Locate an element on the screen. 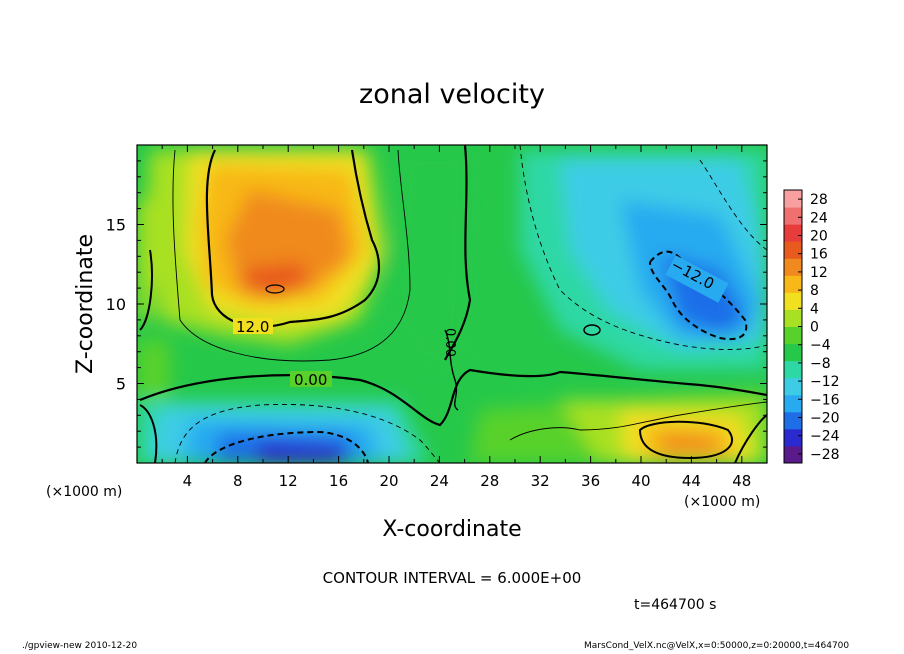 This screenshot has width=904, height=654. x-tick-label: 12 is located at coordinates (288, 481).